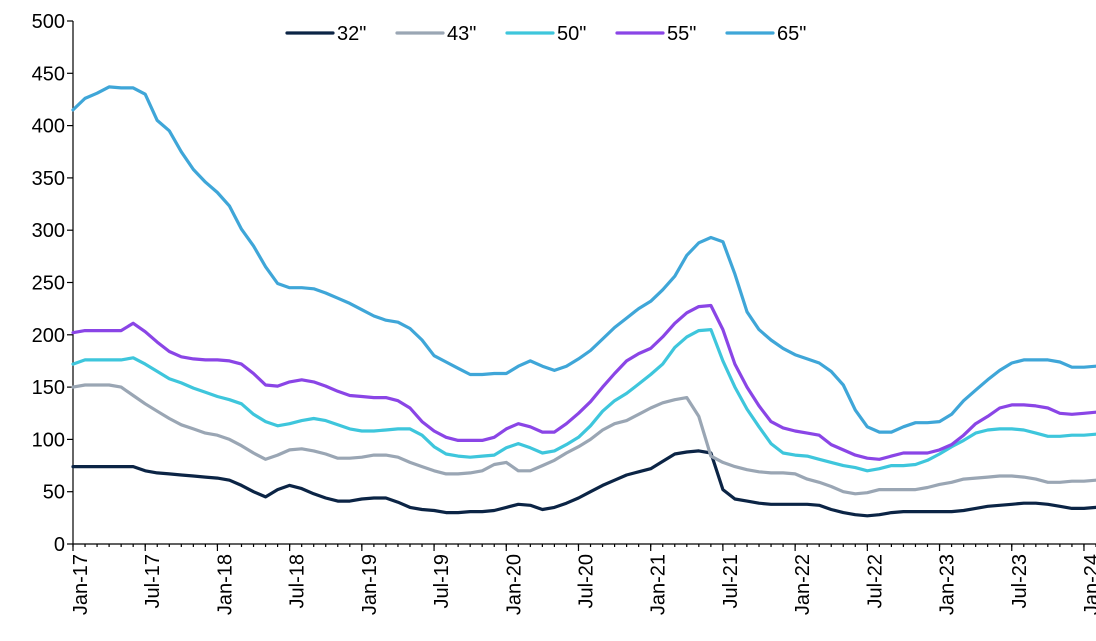  I want to click on y-tick-label: 300, so click(48, 231).